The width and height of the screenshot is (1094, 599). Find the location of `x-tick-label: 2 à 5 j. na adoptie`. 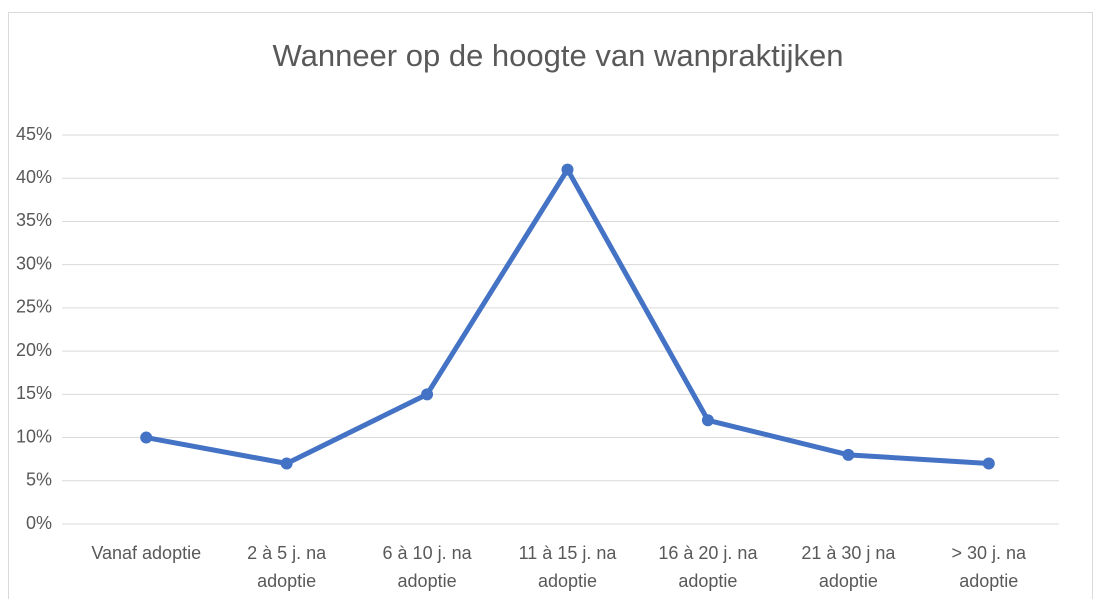

x-tick-label: 2 à 5 j. na adoptie is located at coordinates (287, 567).